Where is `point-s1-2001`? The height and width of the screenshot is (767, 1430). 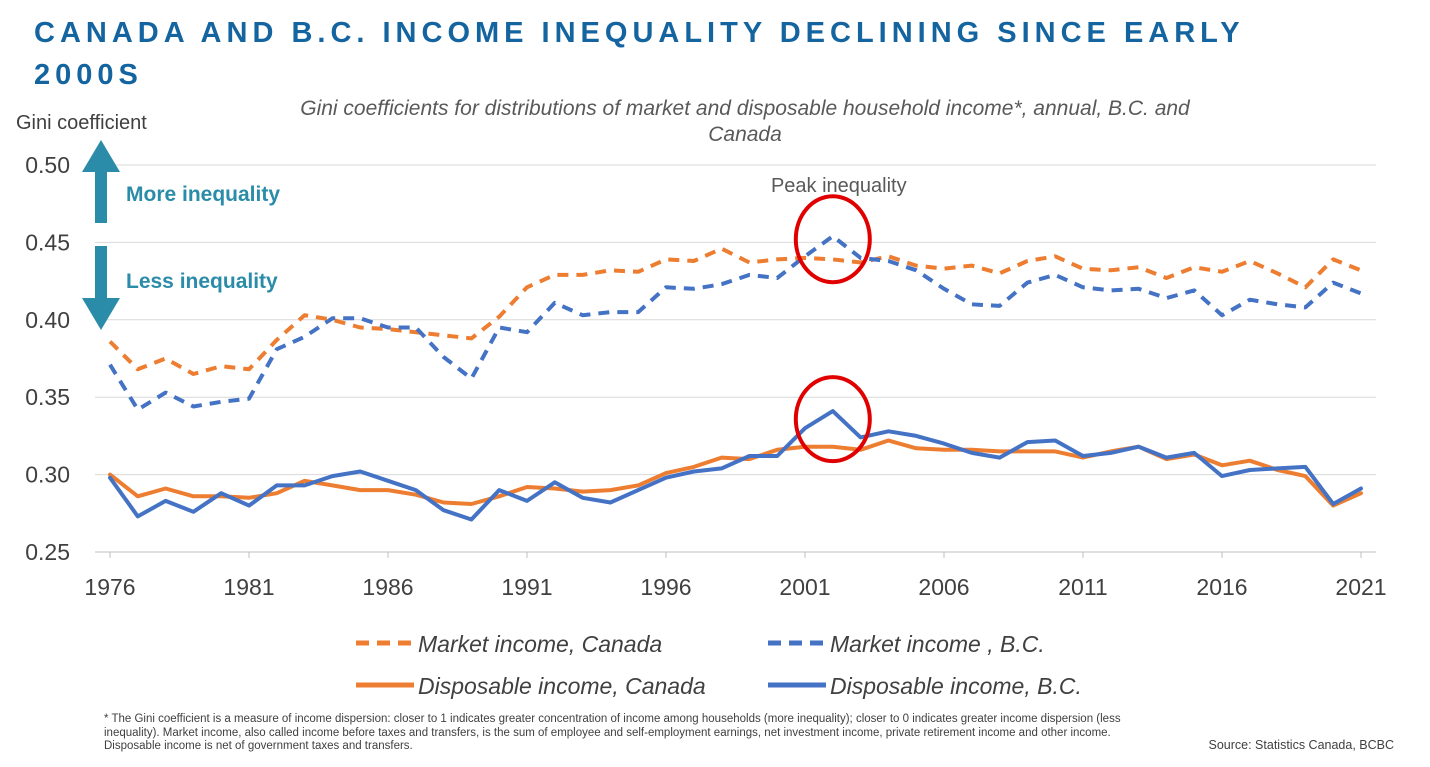
point-s1-2001 is located at coordinates (805, 256).